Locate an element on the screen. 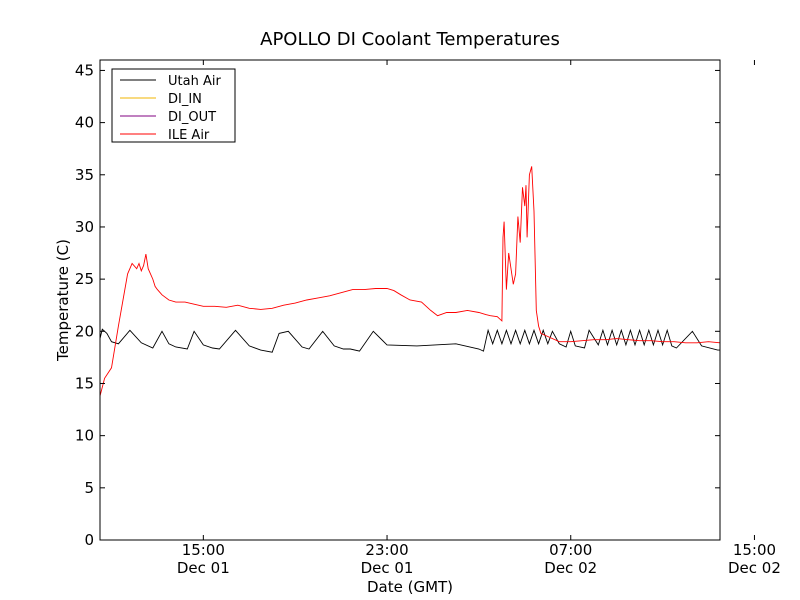 This screenshot has width=800, height=600. legend-box is located at coordinates (173, 105).